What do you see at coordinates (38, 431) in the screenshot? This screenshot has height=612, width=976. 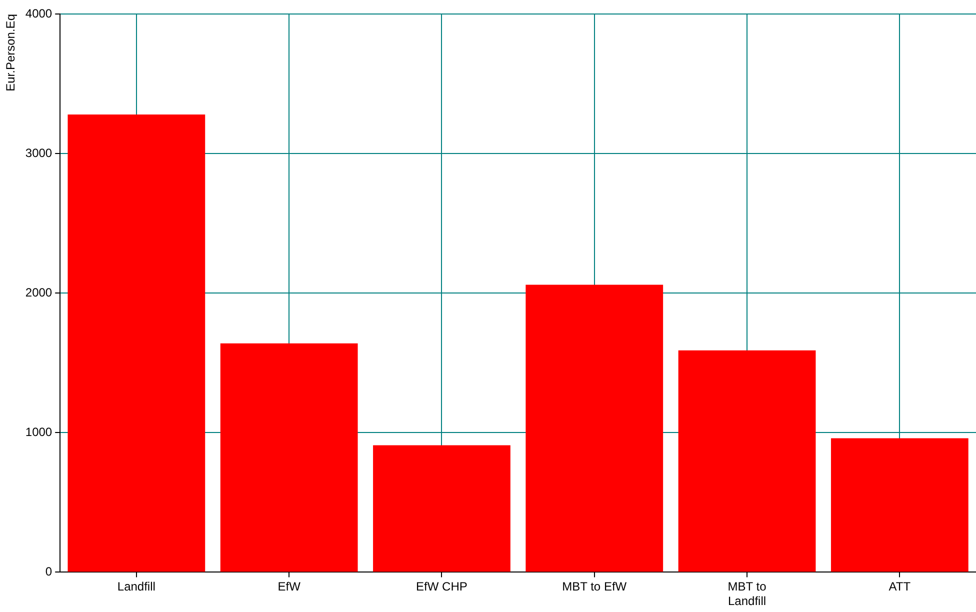 I see `y-tick-label: 1000` at bounding box center [38, 431].